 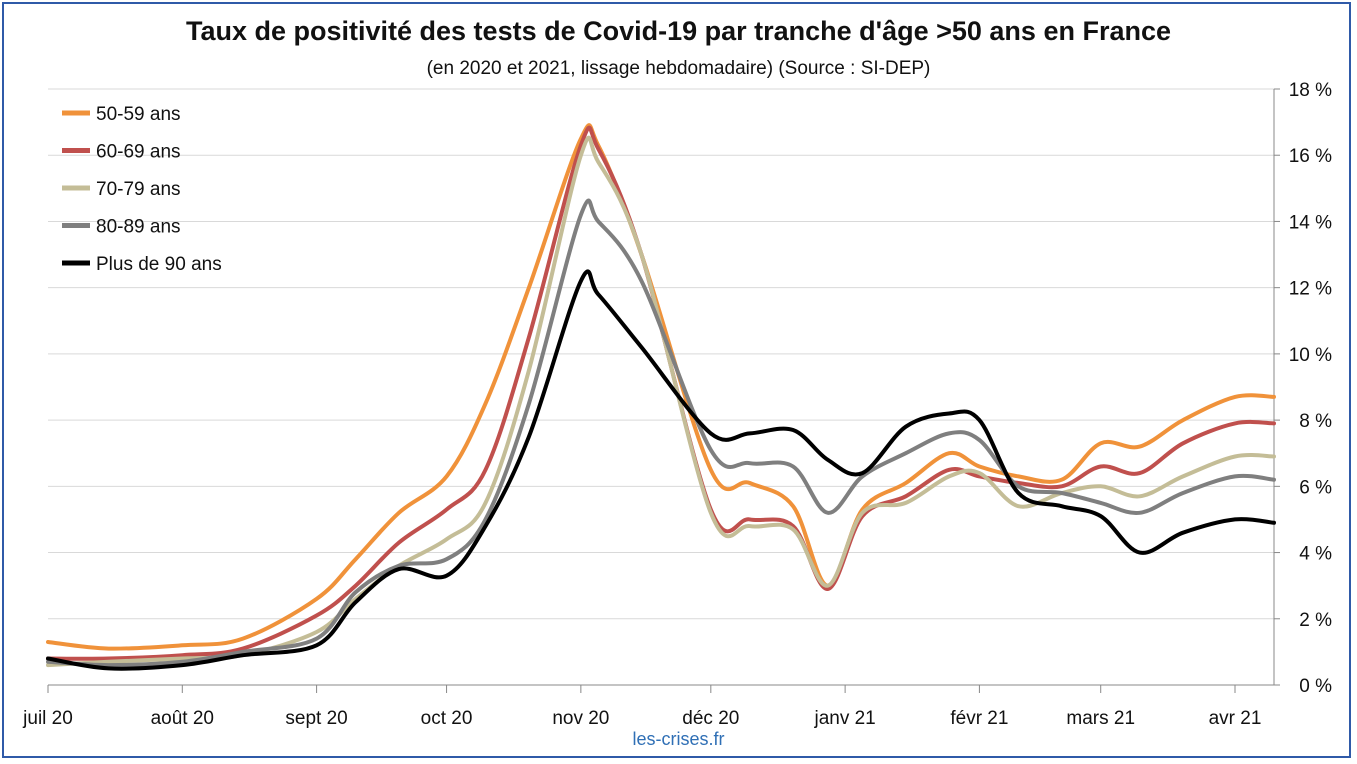 What do you see at coordinates (138, 152) in the screenshot?
I see `legend-label: 60-69 ans` at bounding box center [138, 152].